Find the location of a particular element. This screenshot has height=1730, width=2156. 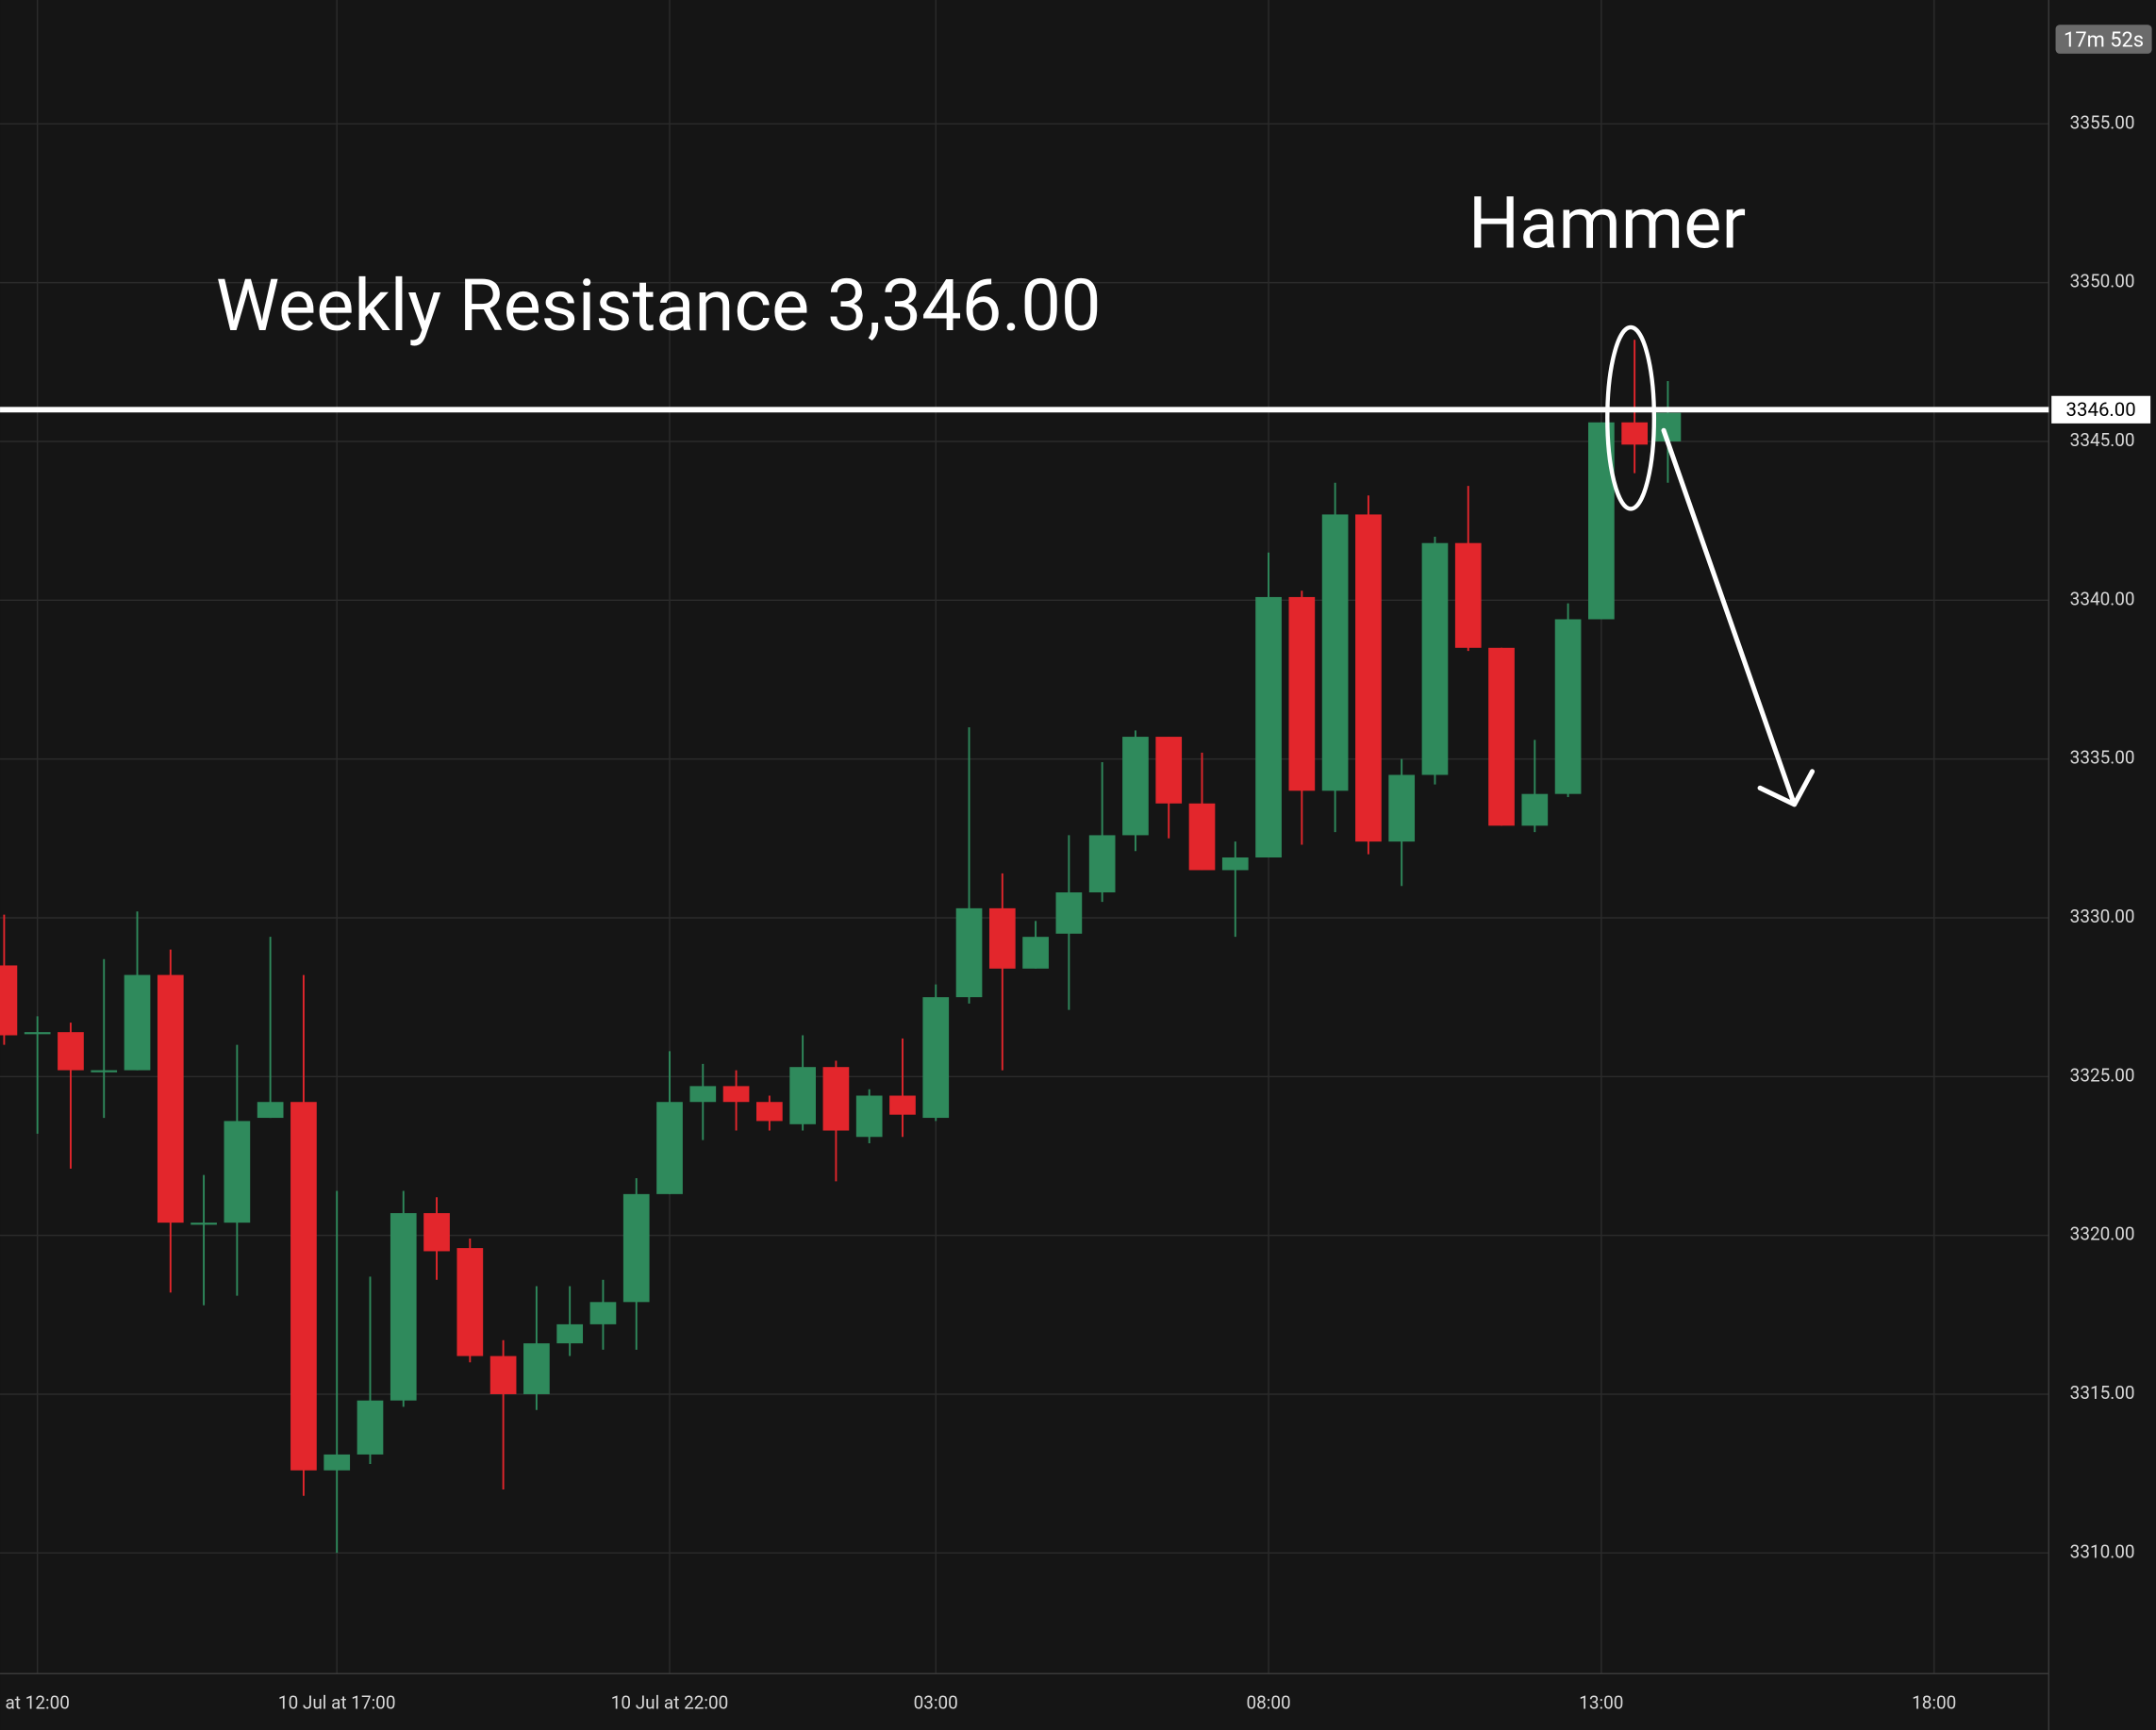

y-tick-label: 3355.00 is located at coordinates (2102, 122).